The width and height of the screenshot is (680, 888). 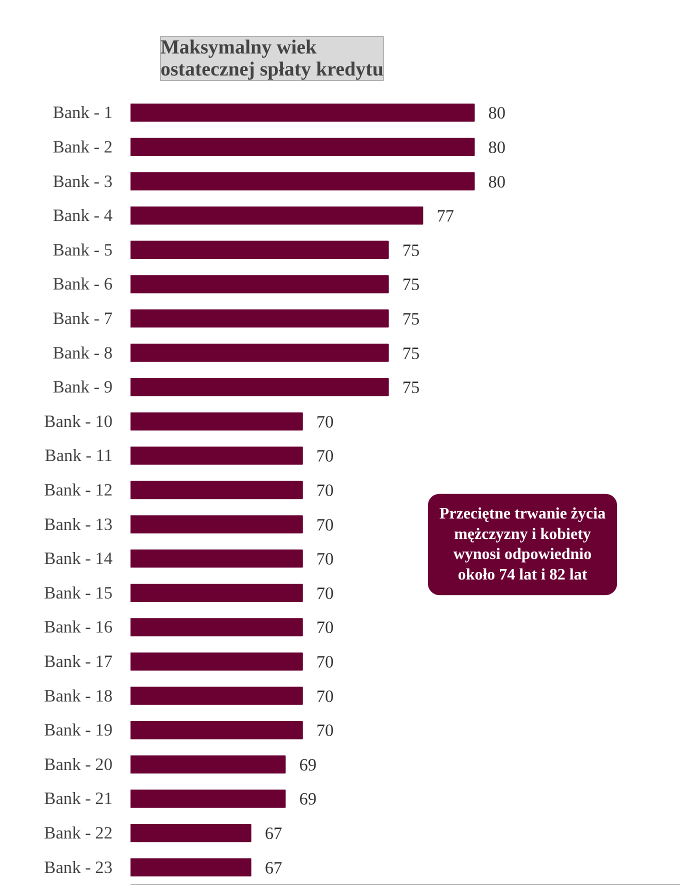 I want to click on y-tick-label: Bank - 10, so click(x=78, y=421).